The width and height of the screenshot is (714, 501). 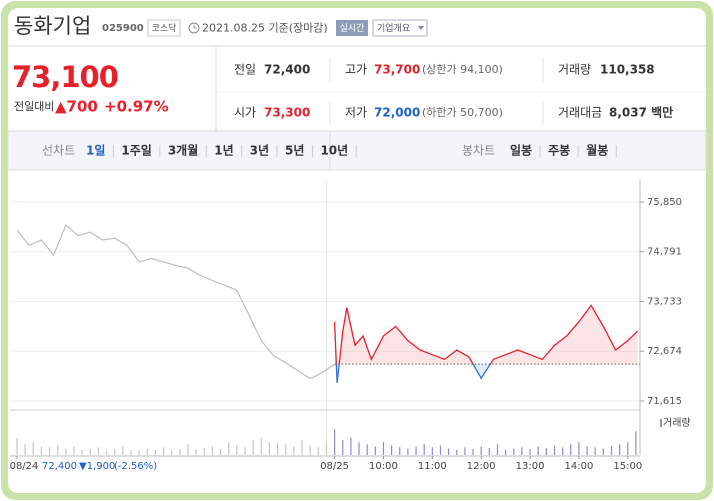 I want to click on x-tick-label: 08/25, so click(x=334, y=466).